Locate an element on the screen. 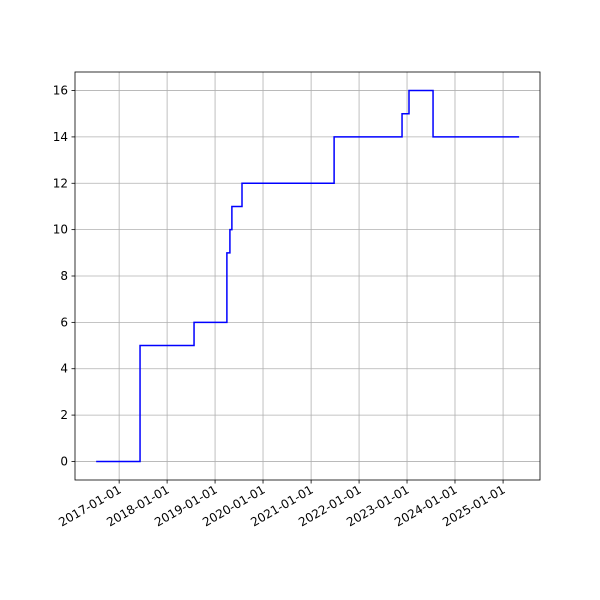 Image resolution: width=600 pixels, height=600 pixels. y-tick-label: 0 is located at coordinates (64, 461).